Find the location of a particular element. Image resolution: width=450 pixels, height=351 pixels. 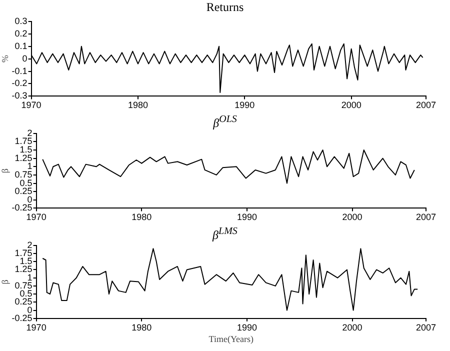

y-axis-title: % is located at coordinates (5, 58).